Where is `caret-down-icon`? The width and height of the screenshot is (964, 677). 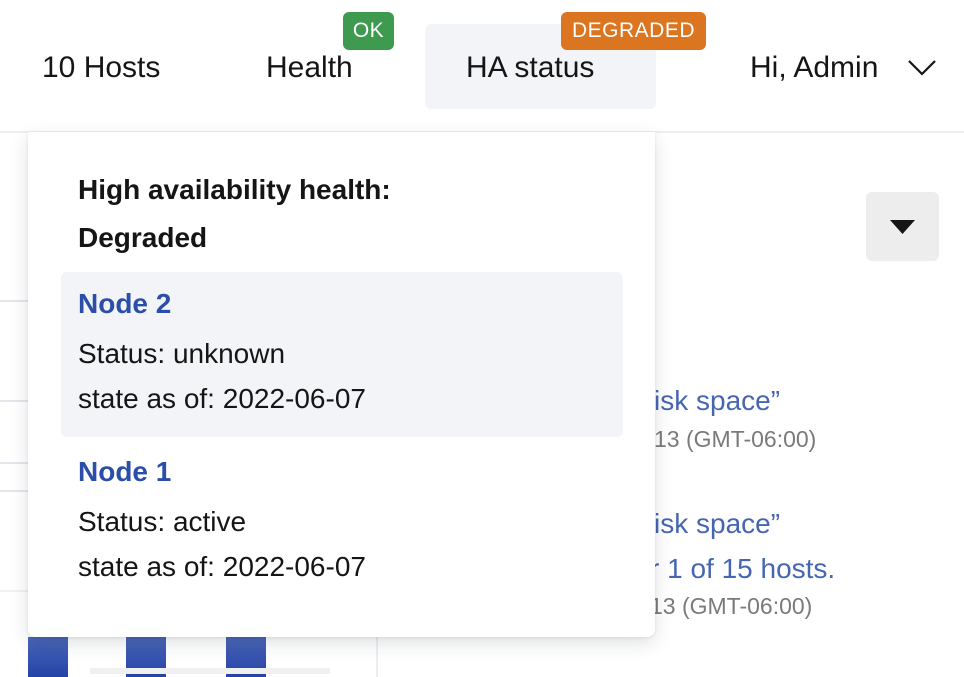
caret-down-icon is located at coordinates (902, 227).